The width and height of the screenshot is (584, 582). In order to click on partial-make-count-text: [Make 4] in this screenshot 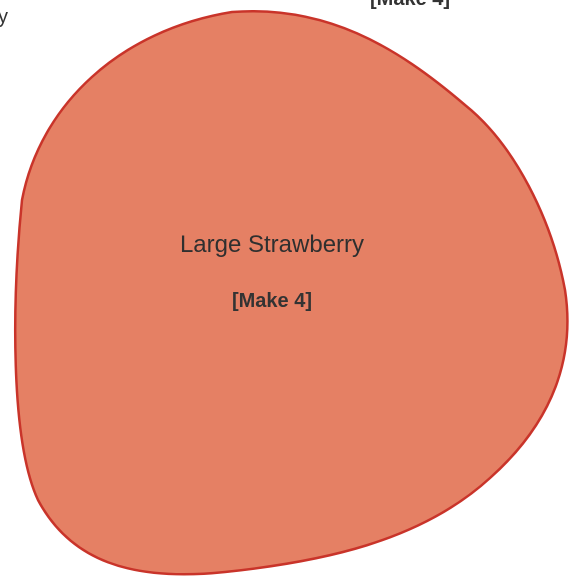, I will do `click(435, 6)`.